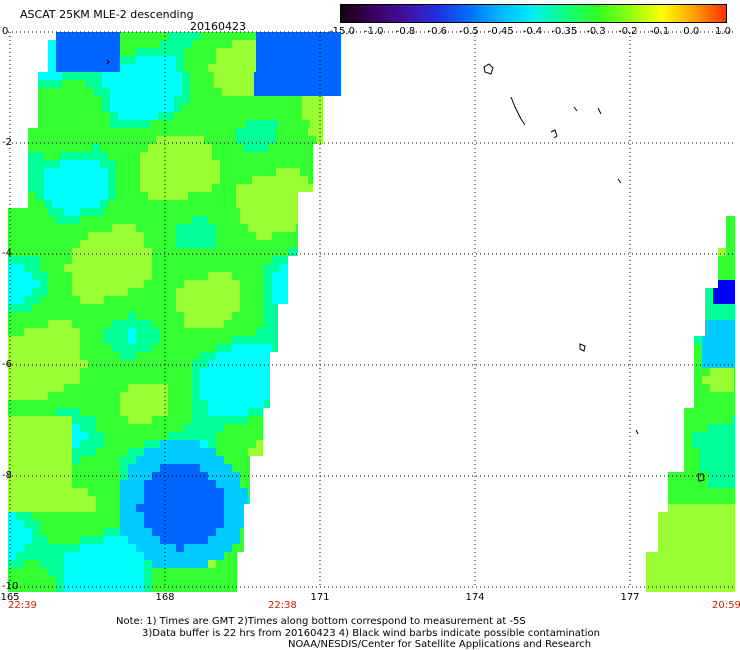 Image resolution: width=740 pixels, height=650 pixels. Describe the element at coordinates (7, 364) in the screenshot. I see `latitude-label: -6` at that location.